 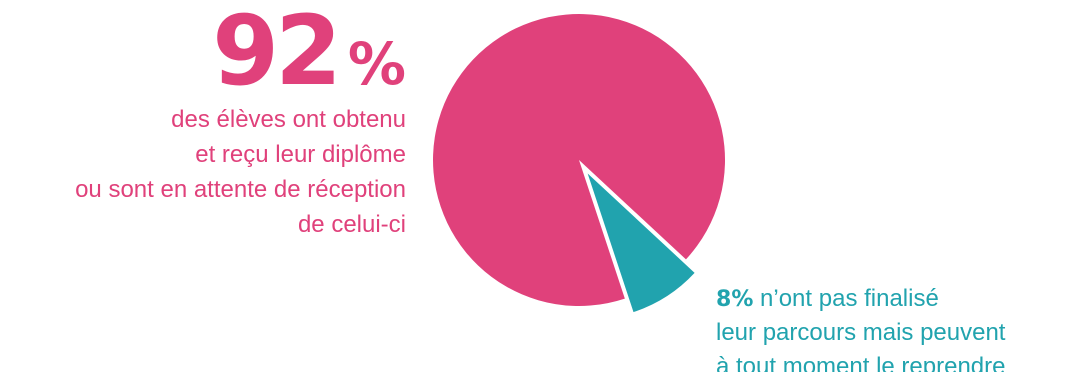 What do you see at coordinates (376, 64) in the screenshot?
I see `graduated-percent-sign: %` at bounding box center [376, 64].